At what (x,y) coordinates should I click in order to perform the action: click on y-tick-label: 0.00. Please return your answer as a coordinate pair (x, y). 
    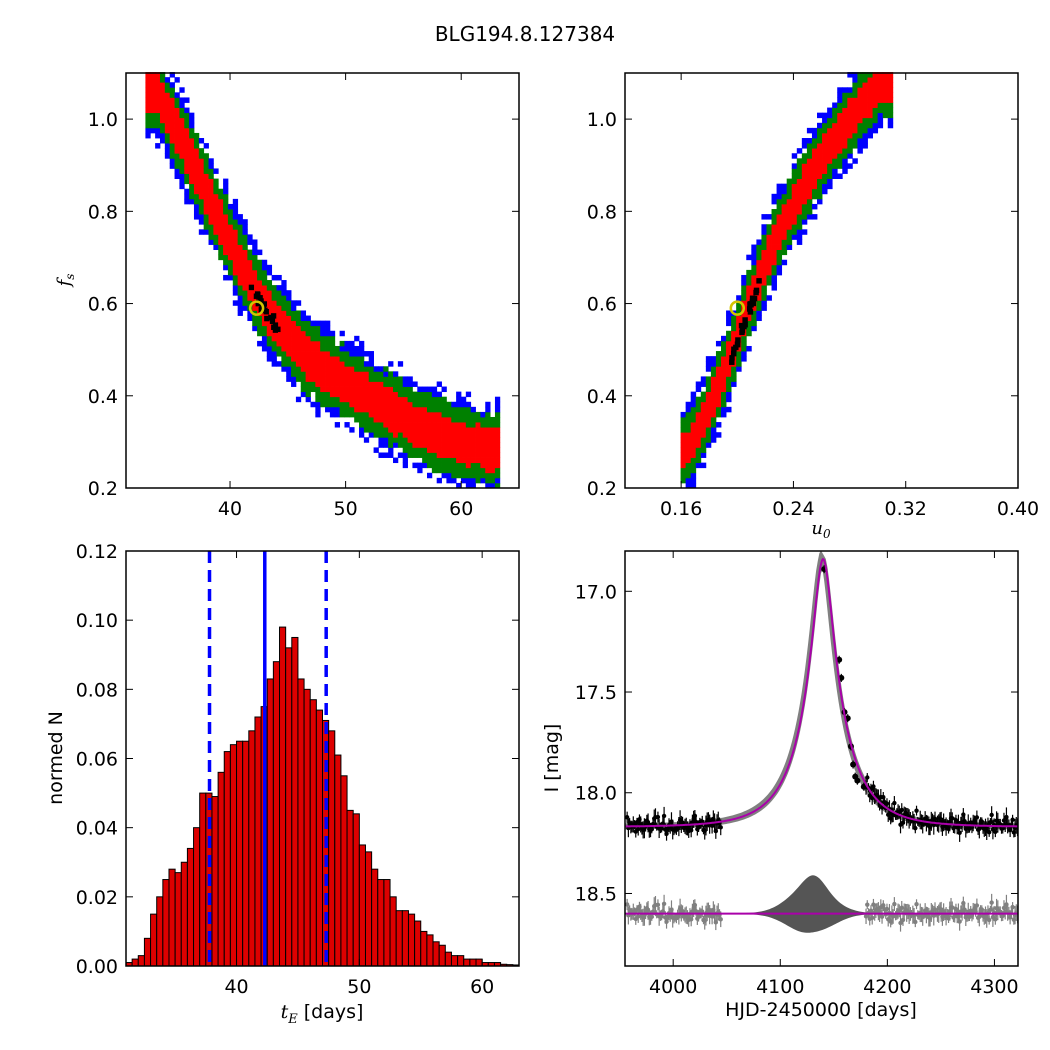
    Looking at the image, I should click on (97, 967).